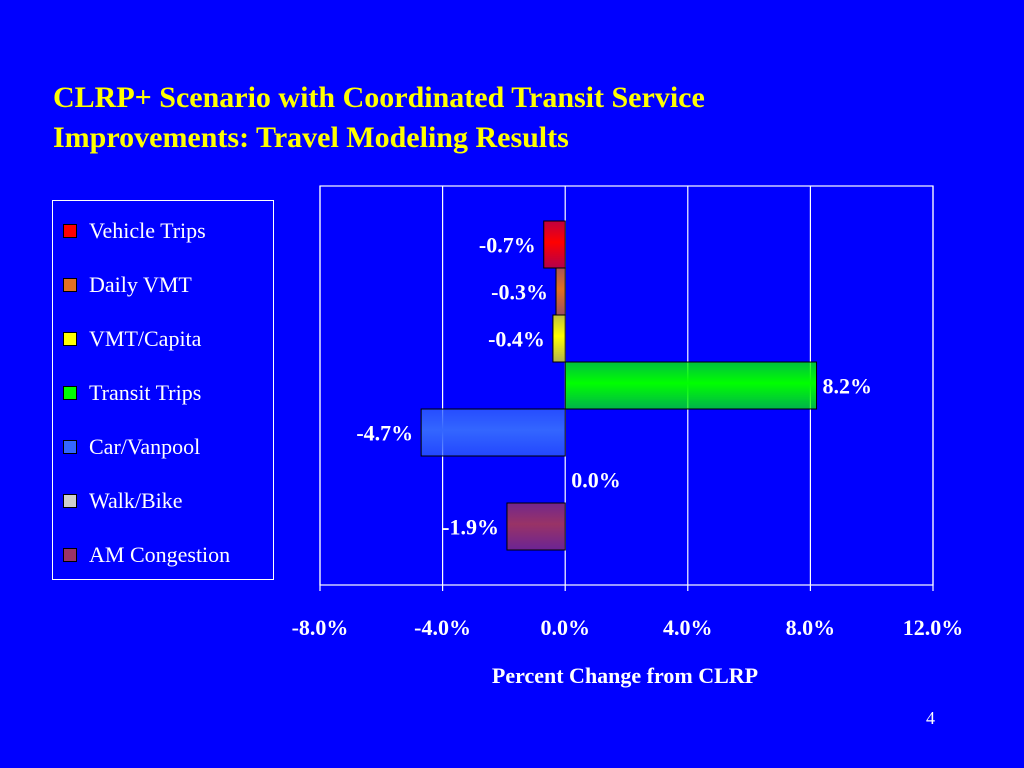 The image size is (1024, 768). What do you see at coordinates (559, 338) in the screenshot?
I see `bar-vmt-capita` at bounding box center [559, 338].